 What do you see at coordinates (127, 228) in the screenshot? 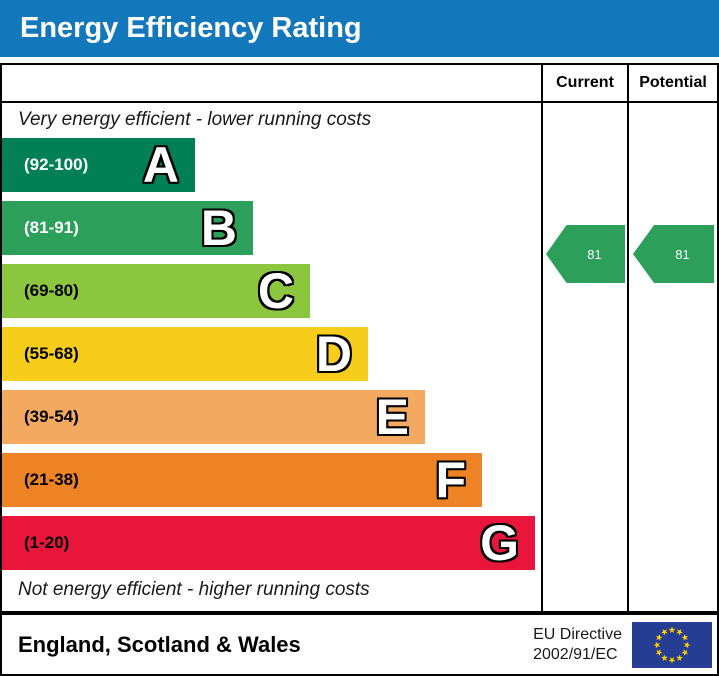
I see `band-b: (81-91) B` at bounding box center [127, 228].